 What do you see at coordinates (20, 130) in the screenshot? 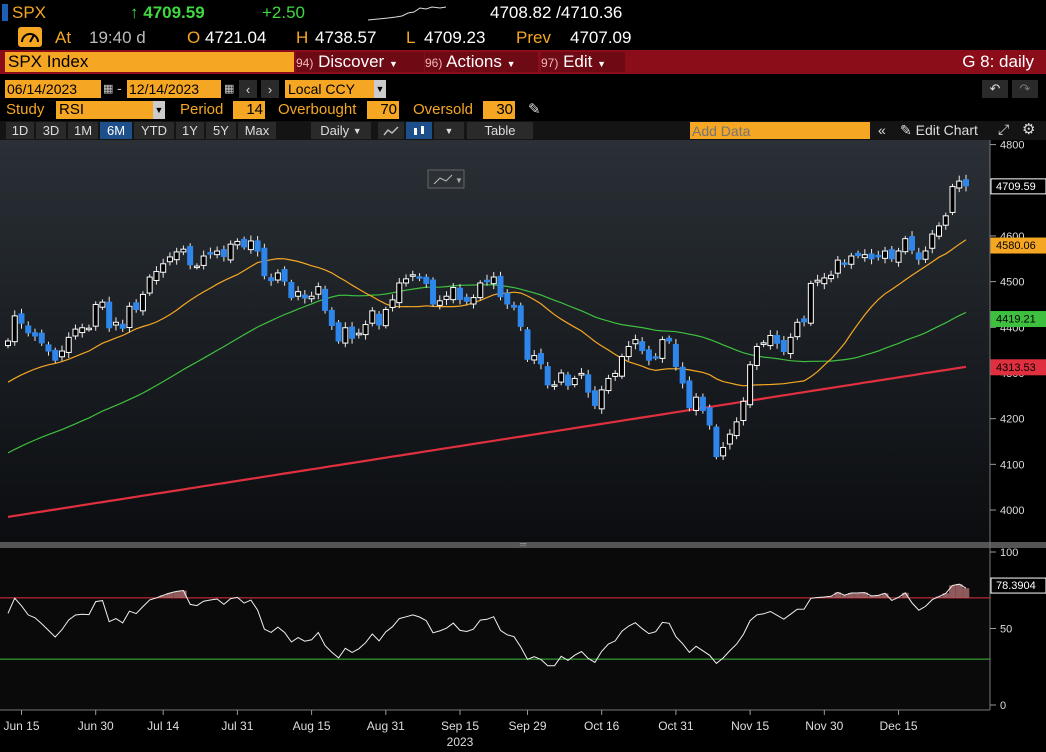
I see `range-button-1d: 1D` at bounding box center [20, 130].